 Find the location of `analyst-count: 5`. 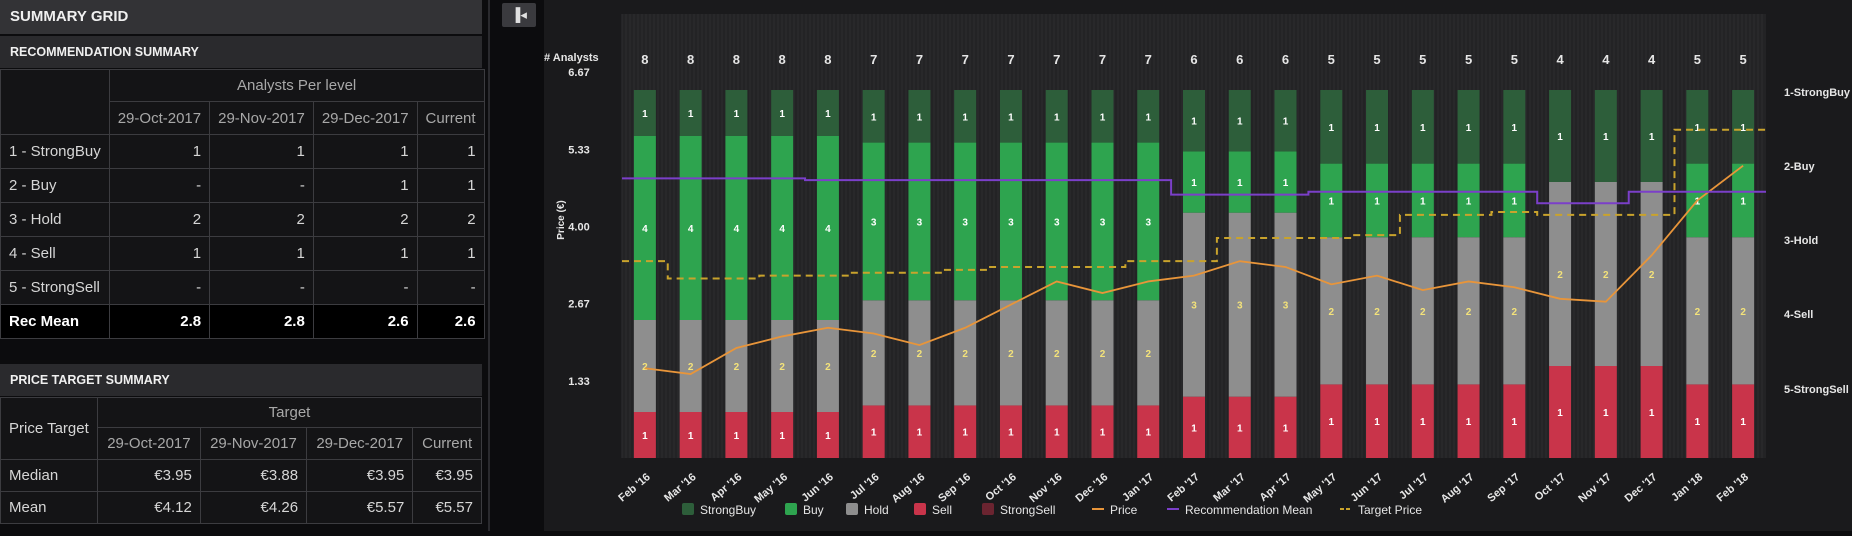

analyst-count: 5 is located at coordinates (1331, 59).